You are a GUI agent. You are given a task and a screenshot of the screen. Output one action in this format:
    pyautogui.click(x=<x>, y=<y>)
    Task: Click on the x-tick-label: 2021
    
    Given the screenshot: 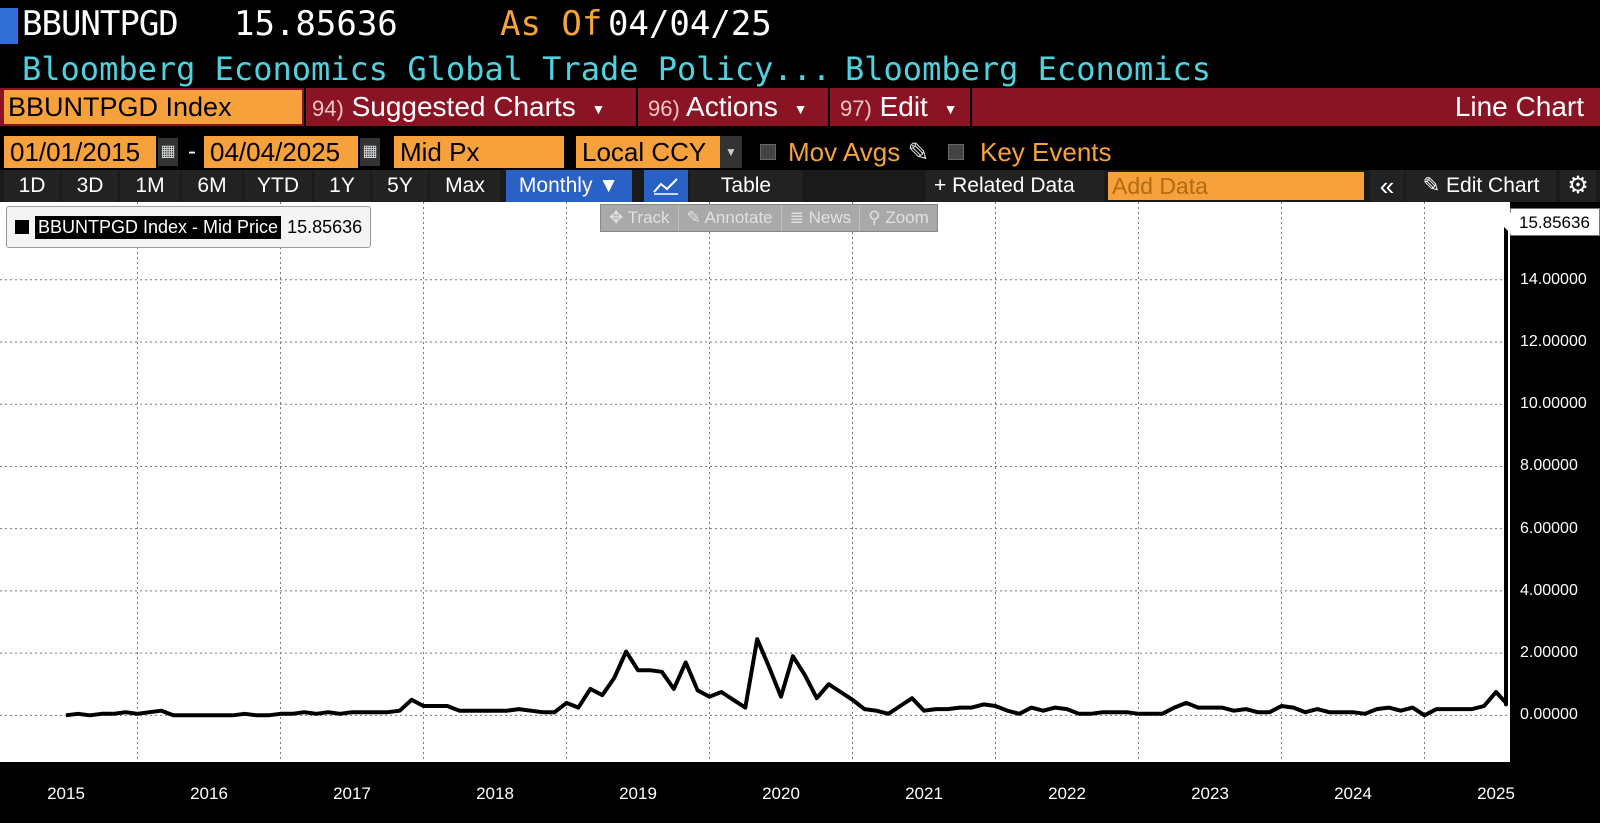 What is the action you would take?
    pyautogui.click(x=924, y=793)
    